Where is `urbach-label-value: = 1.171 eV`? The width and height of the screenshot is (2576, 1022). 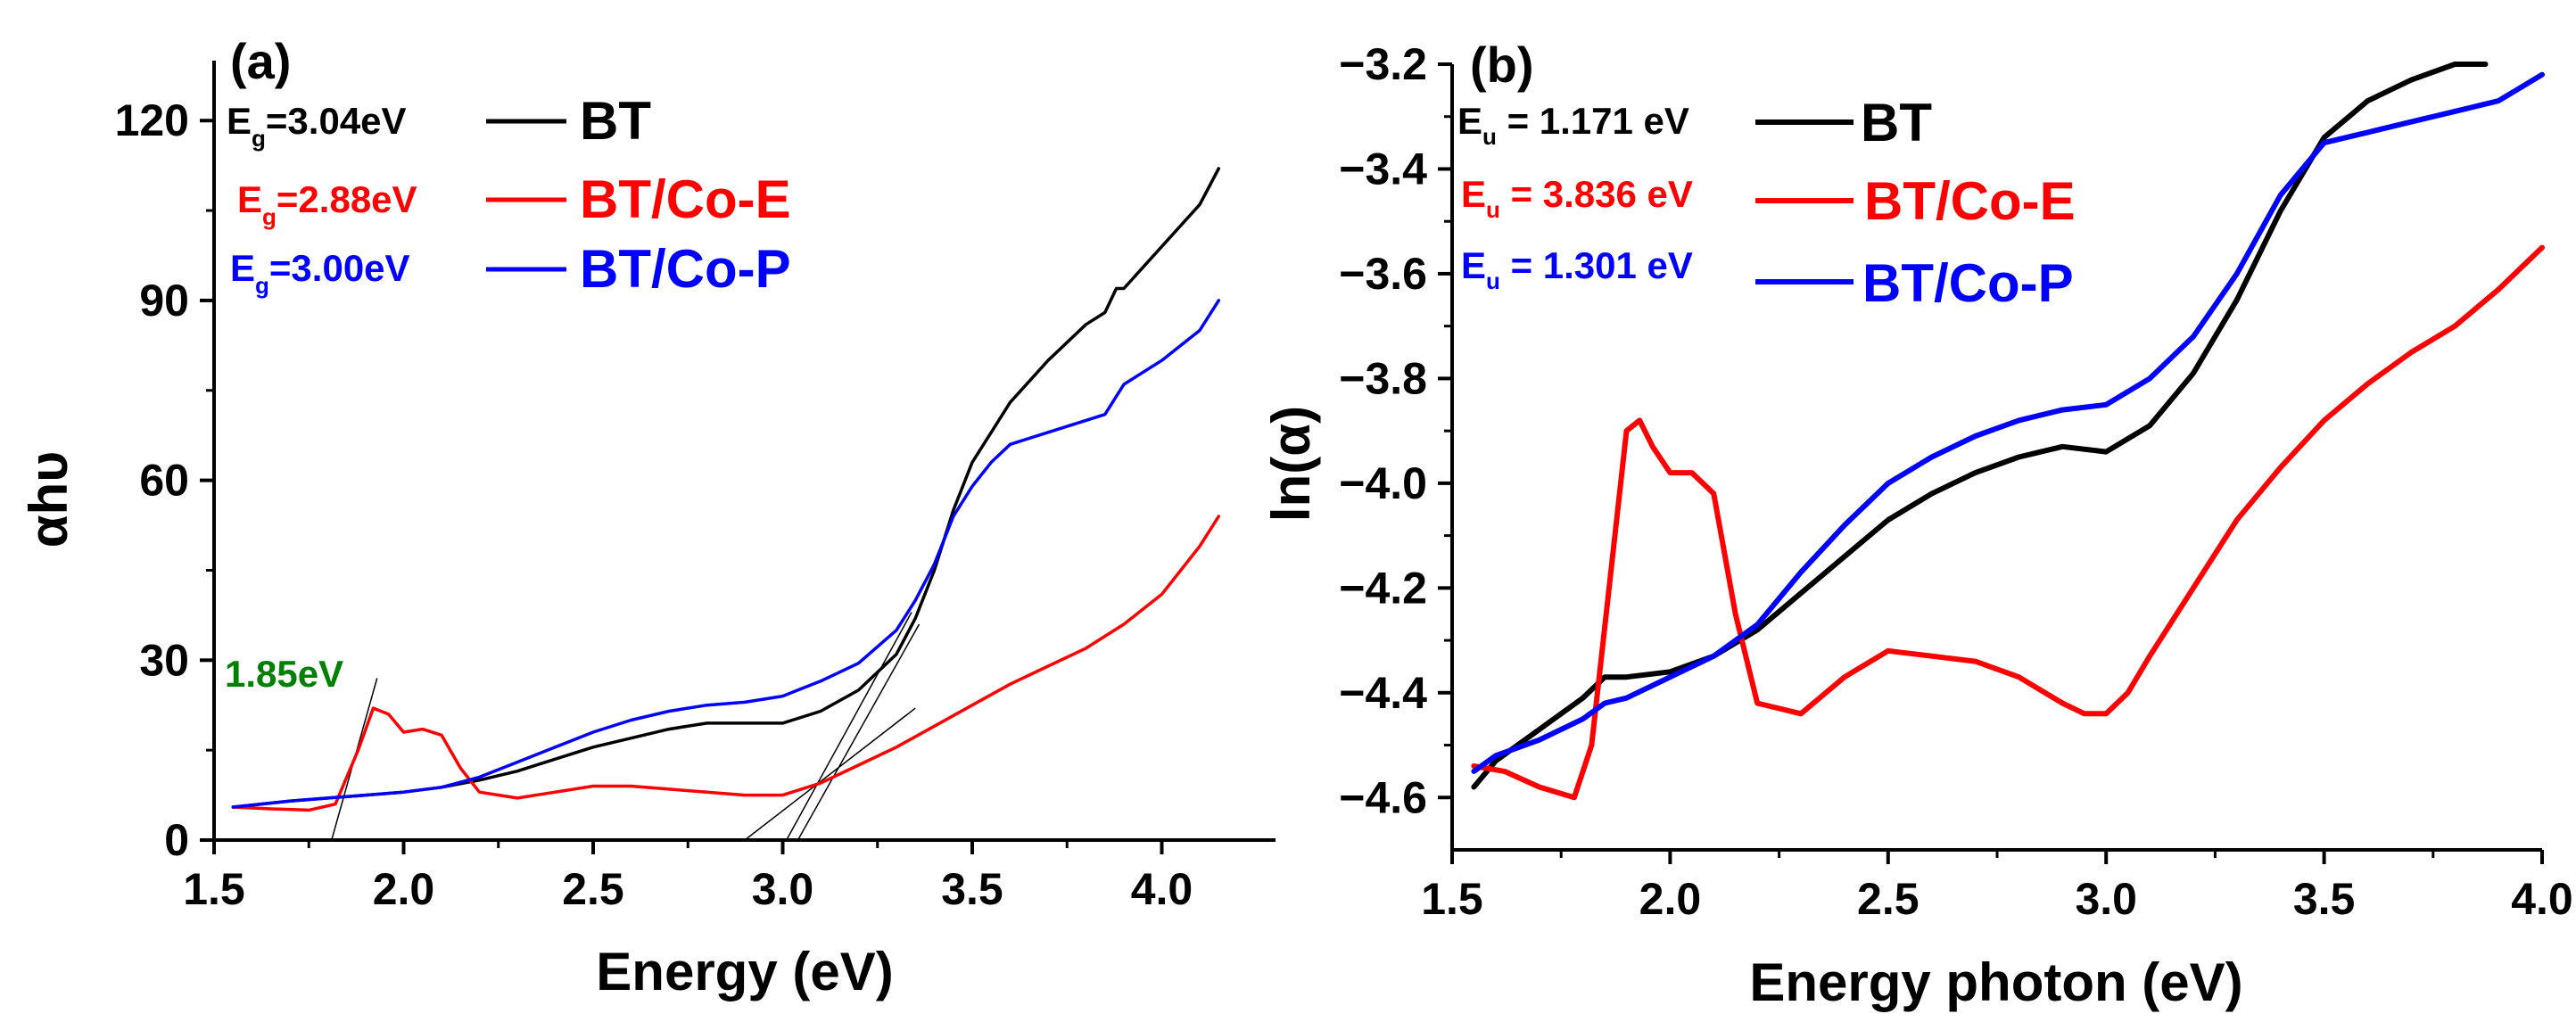
urbach-label-value: = 1.171 eV is located at coordinates (1593, 121).